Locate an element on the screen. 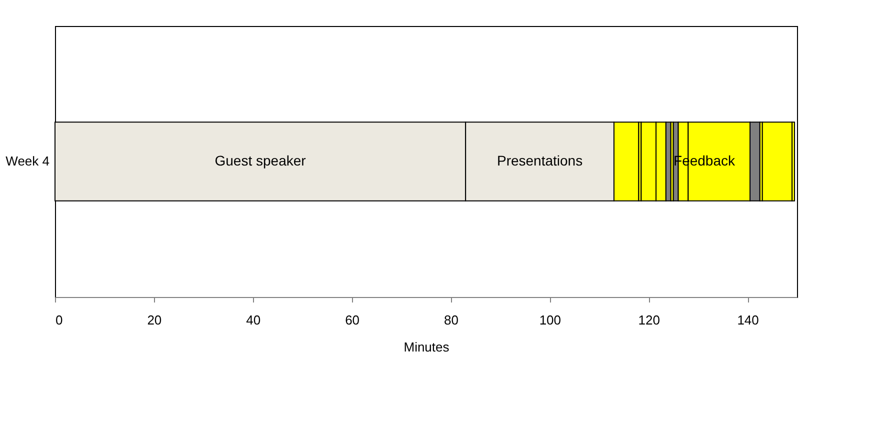 This screenshot has height=421, width=885. x-tick-label: 20 is located at coordinates (154, 320).